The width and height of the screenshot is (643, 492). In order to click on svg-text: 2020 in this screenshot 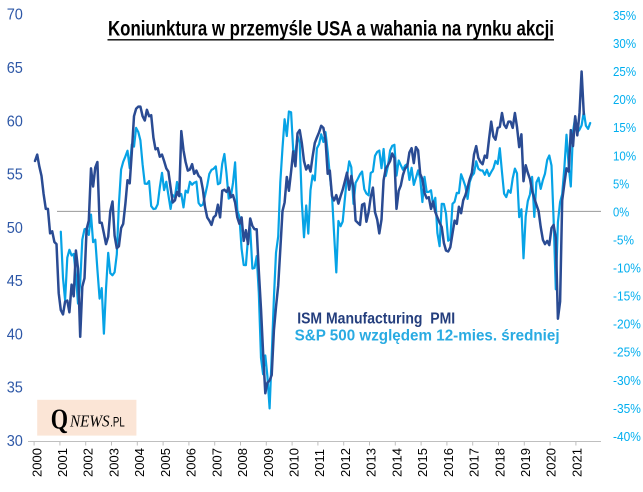, I will do `click(551, 462)`.